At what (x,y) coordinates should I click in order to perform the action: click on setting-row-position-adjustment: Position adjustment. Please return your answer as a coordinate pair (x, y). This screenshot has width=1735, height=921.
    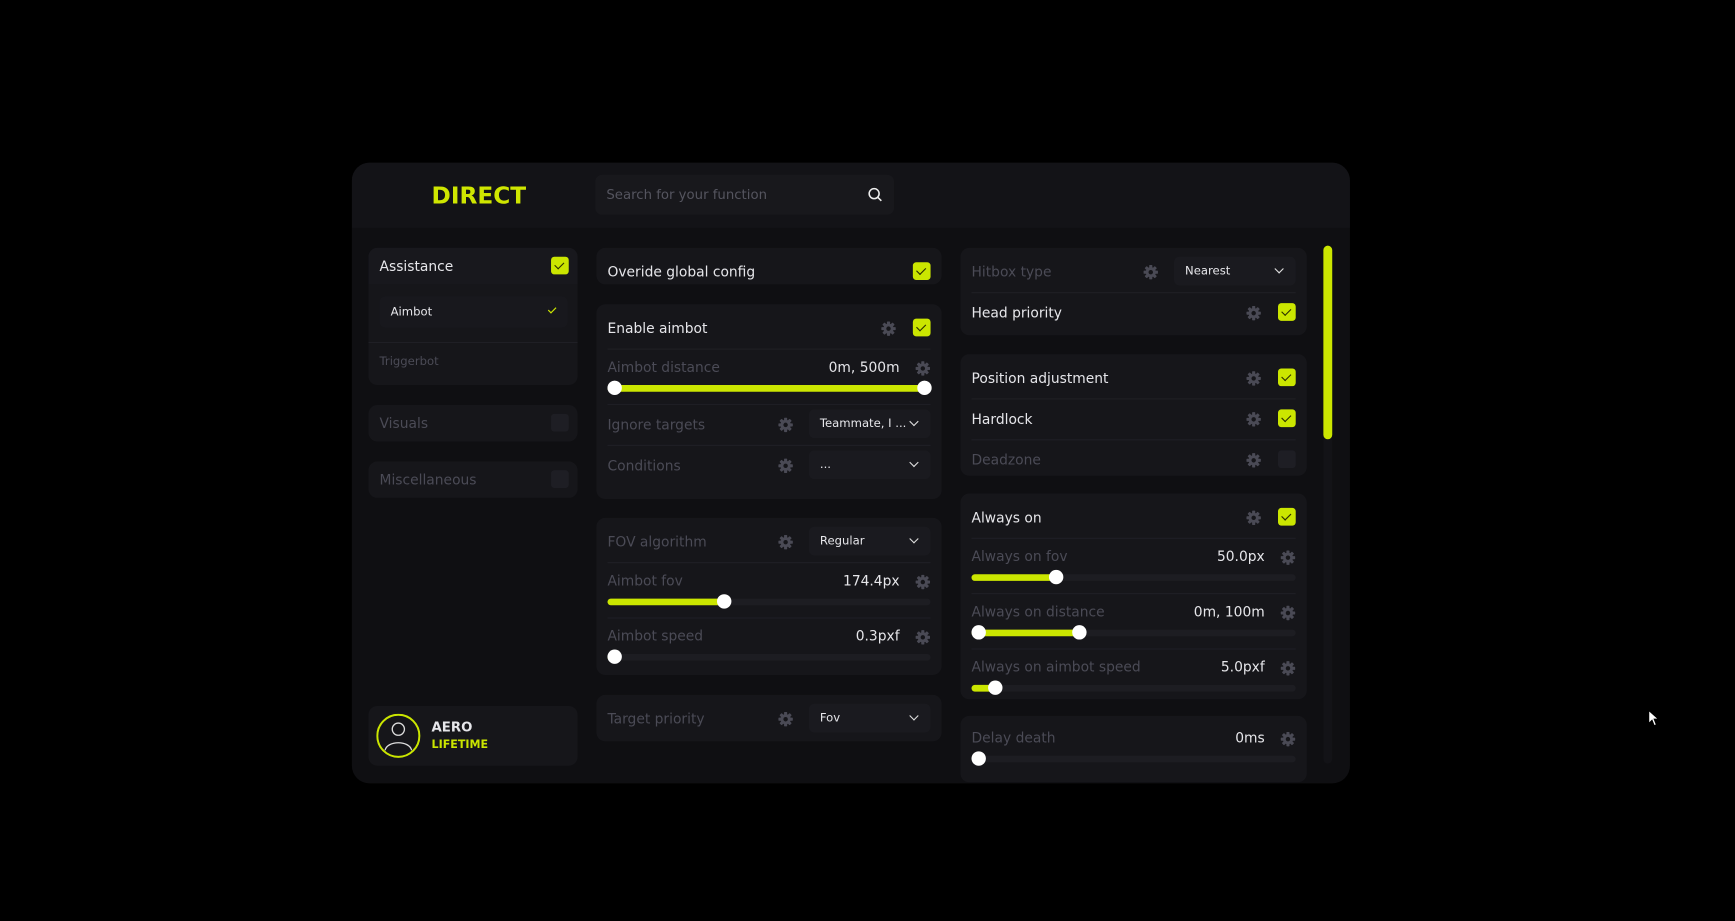
    Looking at the image, I should click on (1133, 377).